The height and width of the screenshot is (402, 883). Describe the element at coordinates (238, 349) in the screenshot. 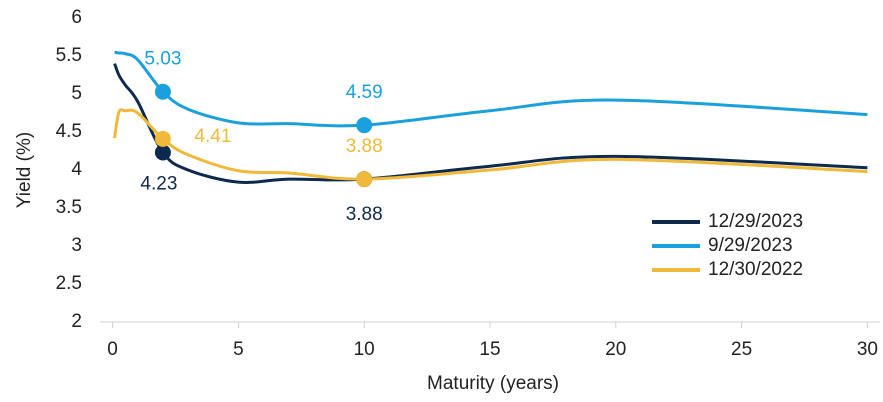

I see `x-tick-label: 5` at that location.